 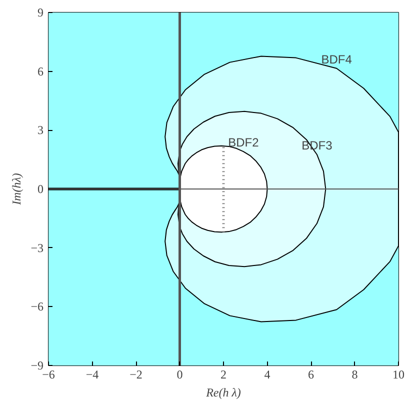 I want to click on annotation: BDF2, so click(x=244, y=143).